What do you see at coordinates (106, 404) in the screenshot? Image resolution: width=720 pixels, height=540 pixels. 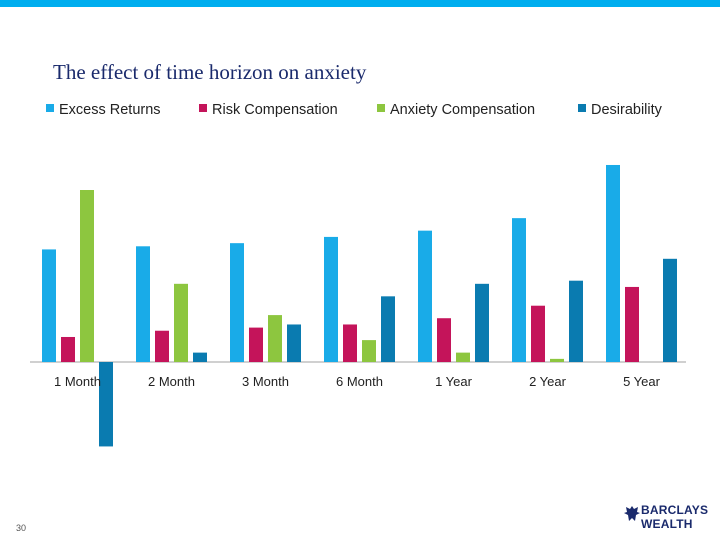 I see `bar-desirability-1-month` at bounding box center [106, 404].